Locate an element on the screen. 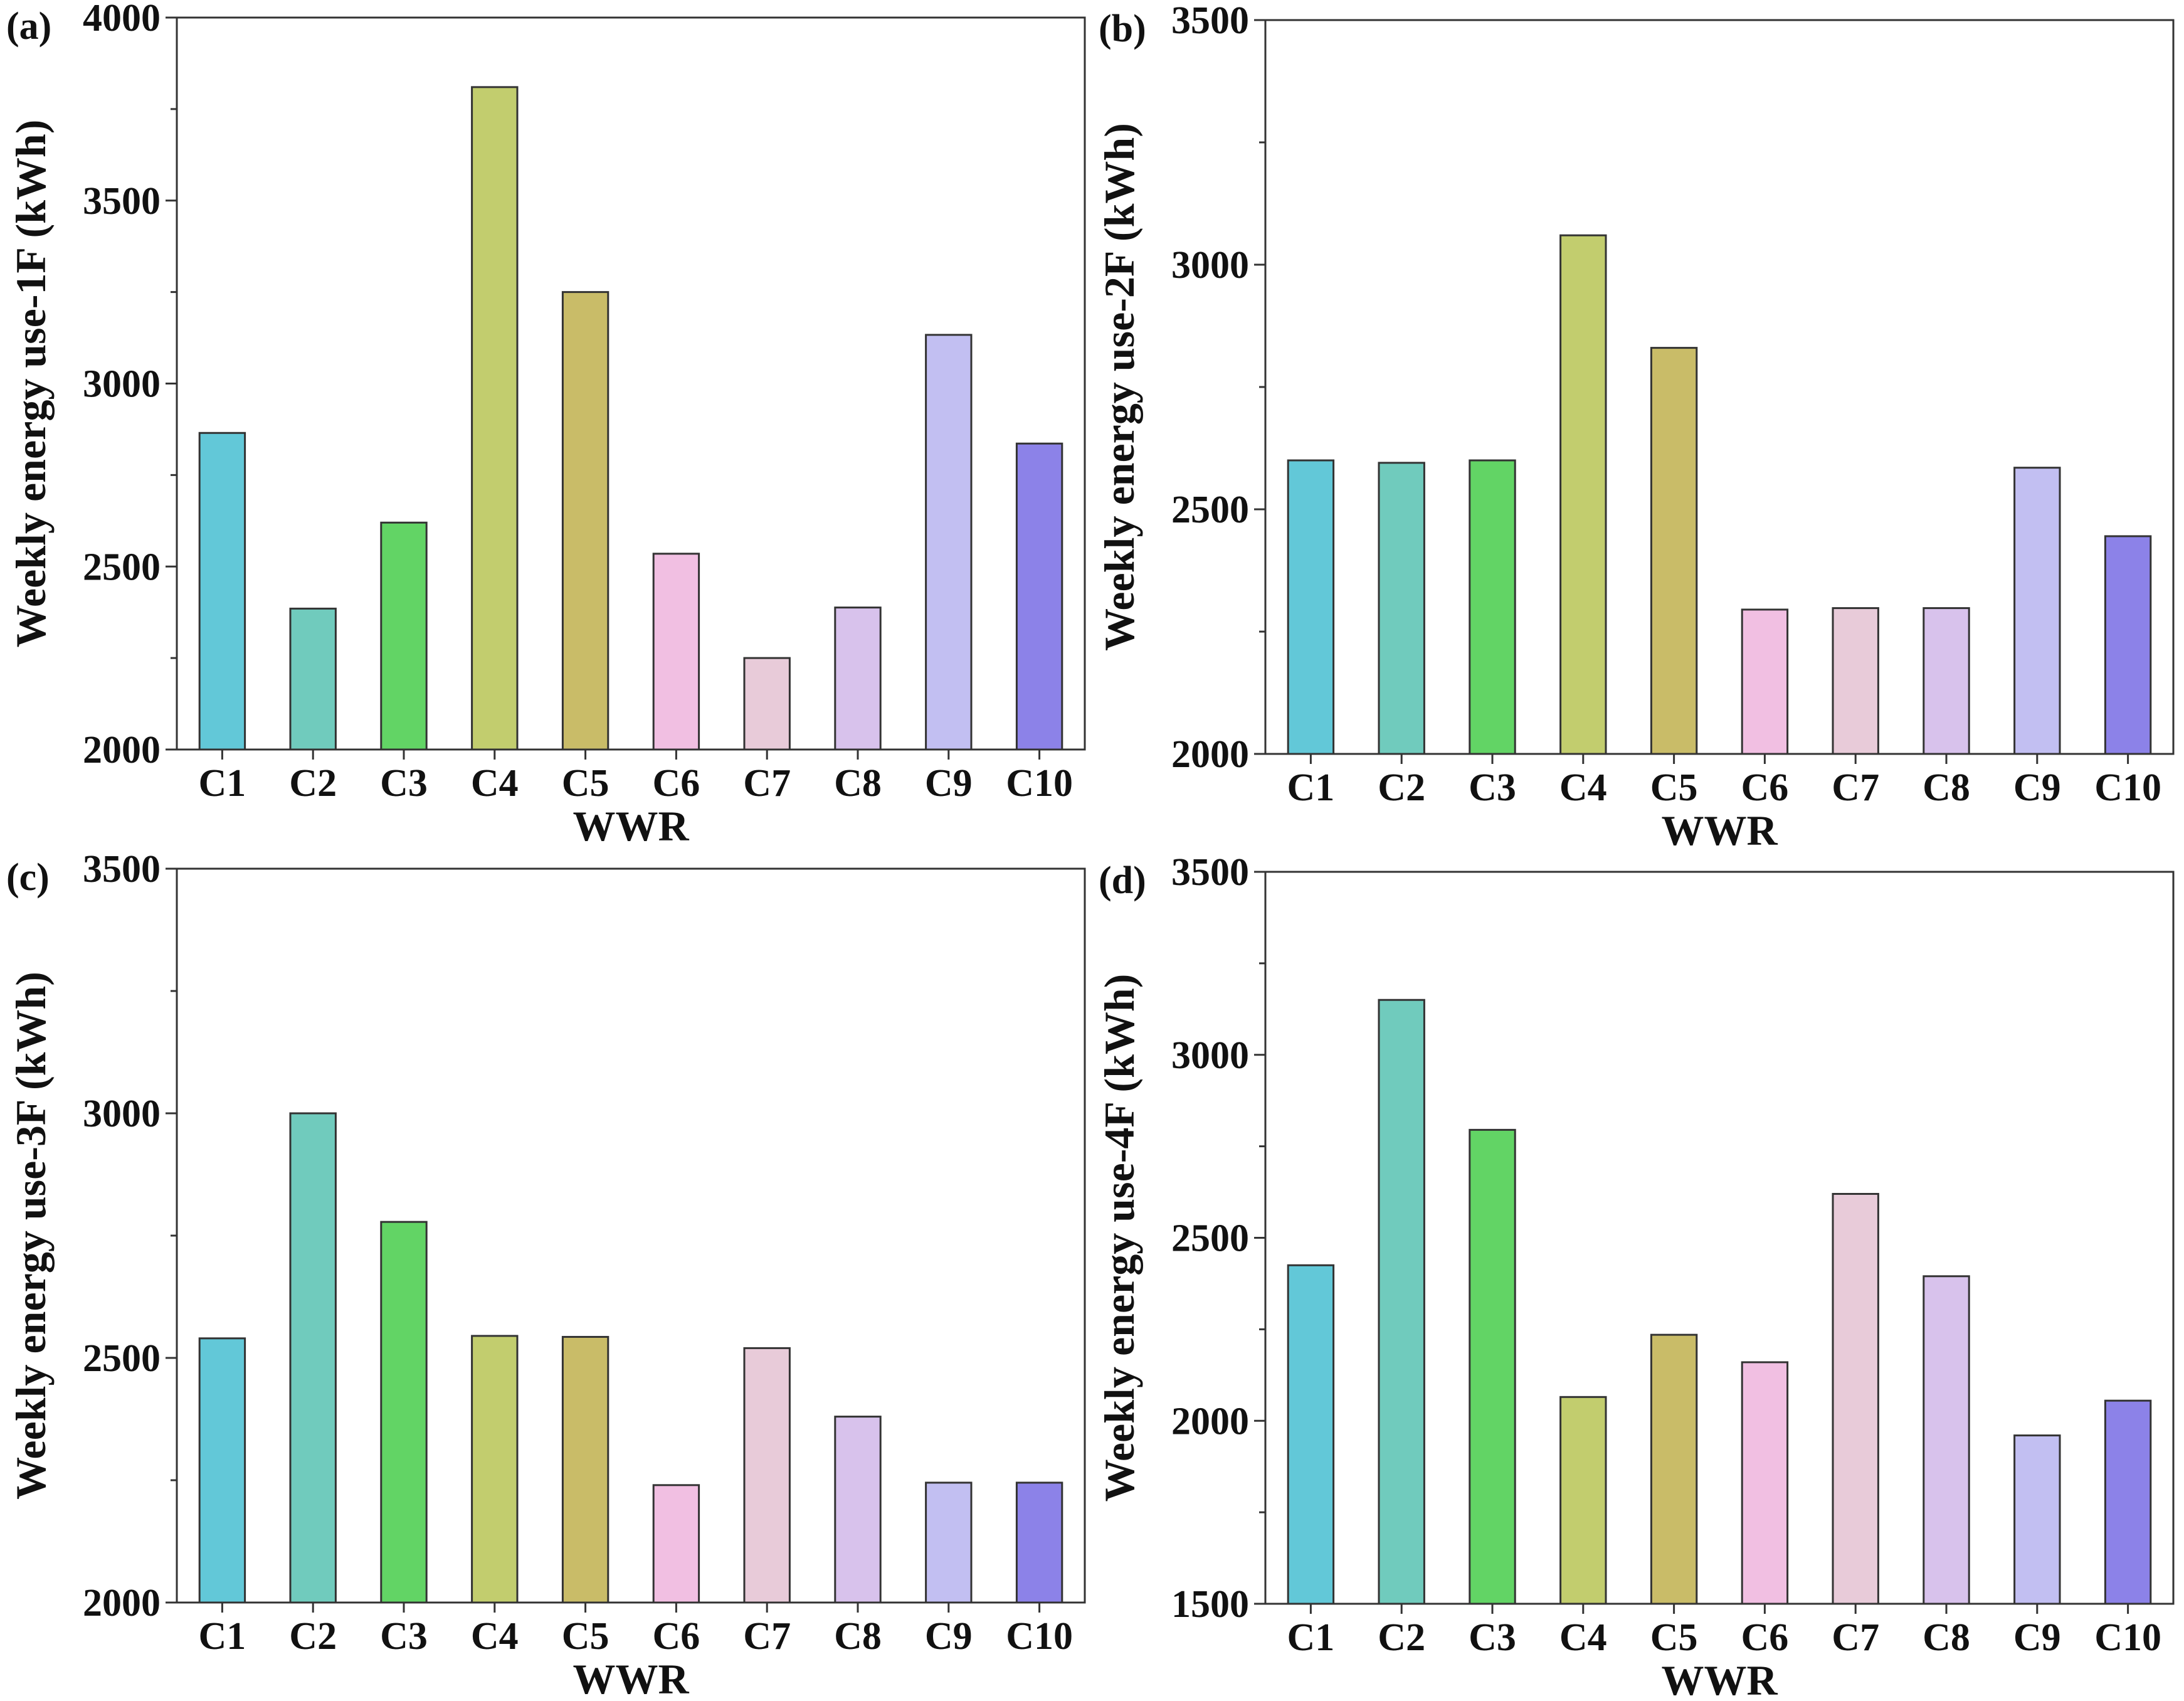 Image resolution: width=2184 pixels, height=1701 pixels. panel-label: (d) is located at coordinates (1123, 880).